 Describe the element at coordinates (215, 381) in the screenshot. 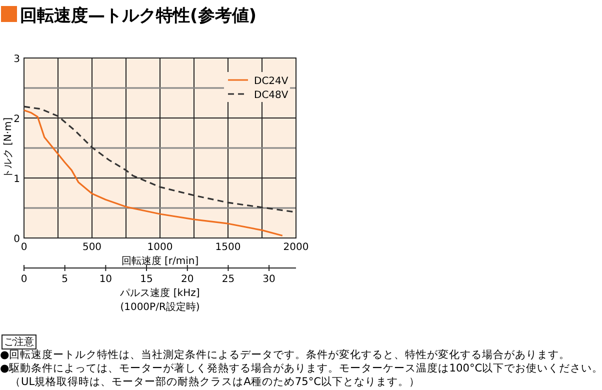

I see `text: （UL規格取得時は、モーター部の耐熱クラスはA種のため75°C以下となります。）` at that location.